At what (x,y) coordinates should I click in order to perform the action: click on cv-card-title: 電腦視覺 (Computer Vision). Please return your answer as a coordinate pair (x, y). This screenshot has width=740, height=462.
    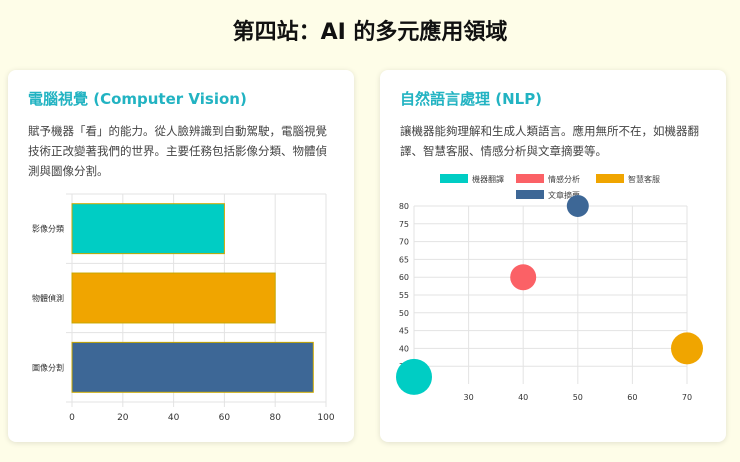
    Looking at the image, I should click on (137, 99).